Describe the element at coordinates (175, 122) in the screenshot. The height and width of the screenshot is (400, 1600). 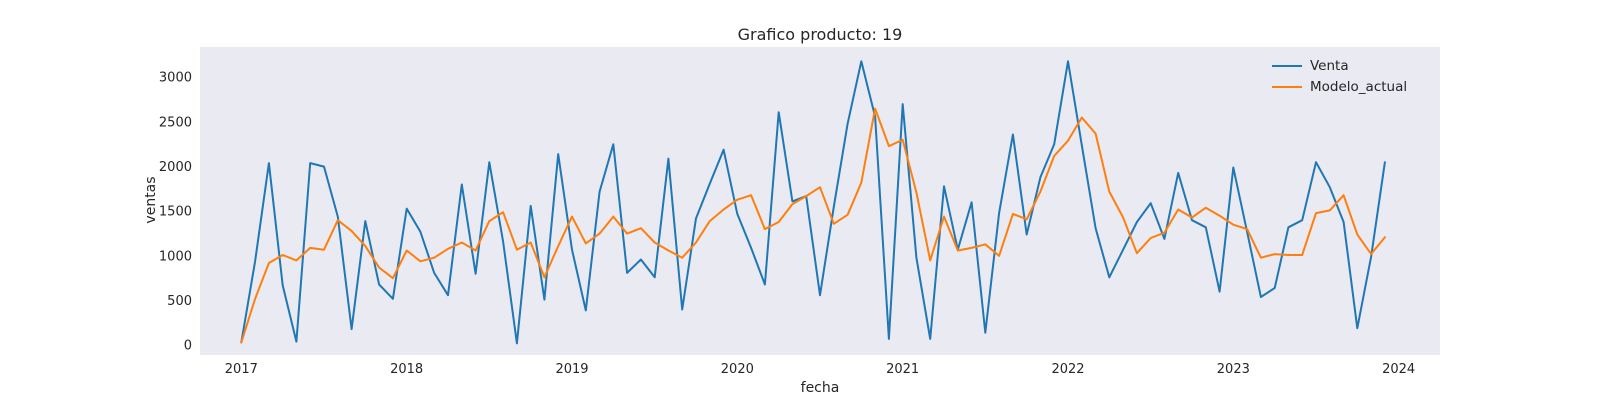
I see `y-tick-label: 2500` at that location.